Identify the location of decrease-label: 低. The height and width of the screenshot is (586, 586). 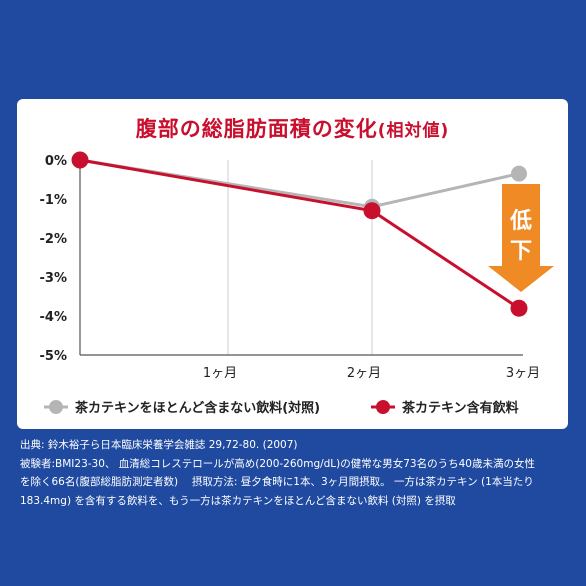
(520, 221).